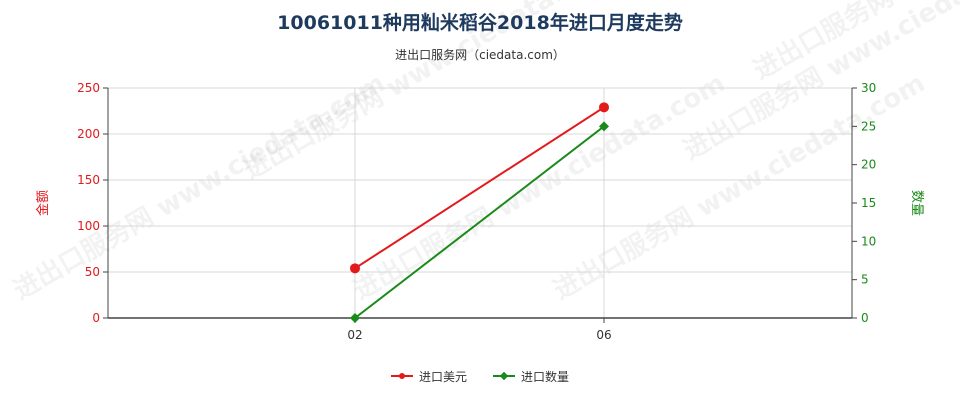 Image resolution: width=960 pixels, height=400 pixels. What do you see at coordinates (88, 134) in the screenshot?
I see `left-tick-label: 200` at bounding box center [88, 134].